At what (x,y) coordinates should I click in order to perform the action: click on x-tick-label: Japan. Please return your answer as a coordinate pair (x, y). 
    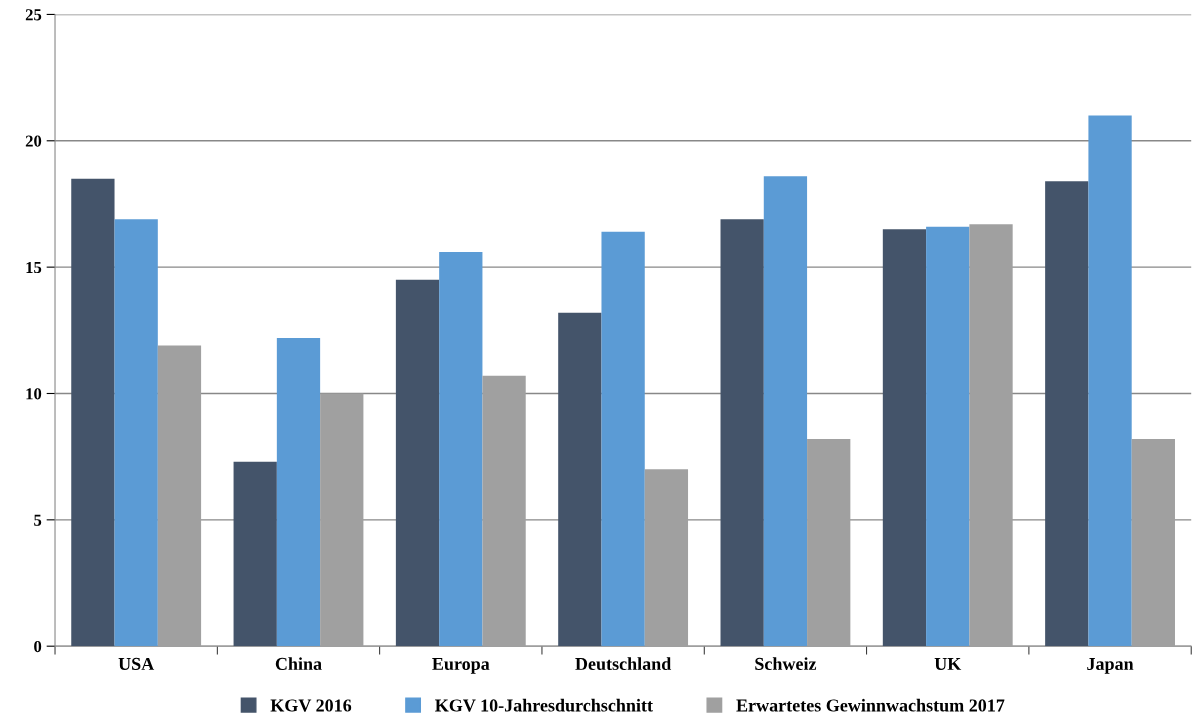
    Looking at the image, I should click on (1110, 666).